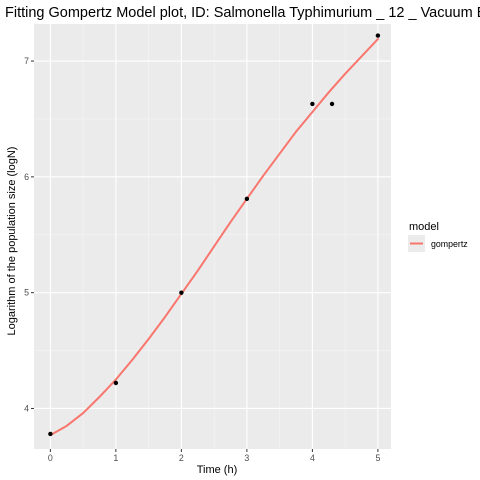  Describe the element at coordinates (115, 458) in the screenshot. I see `x-tick-label: 1` at that location.